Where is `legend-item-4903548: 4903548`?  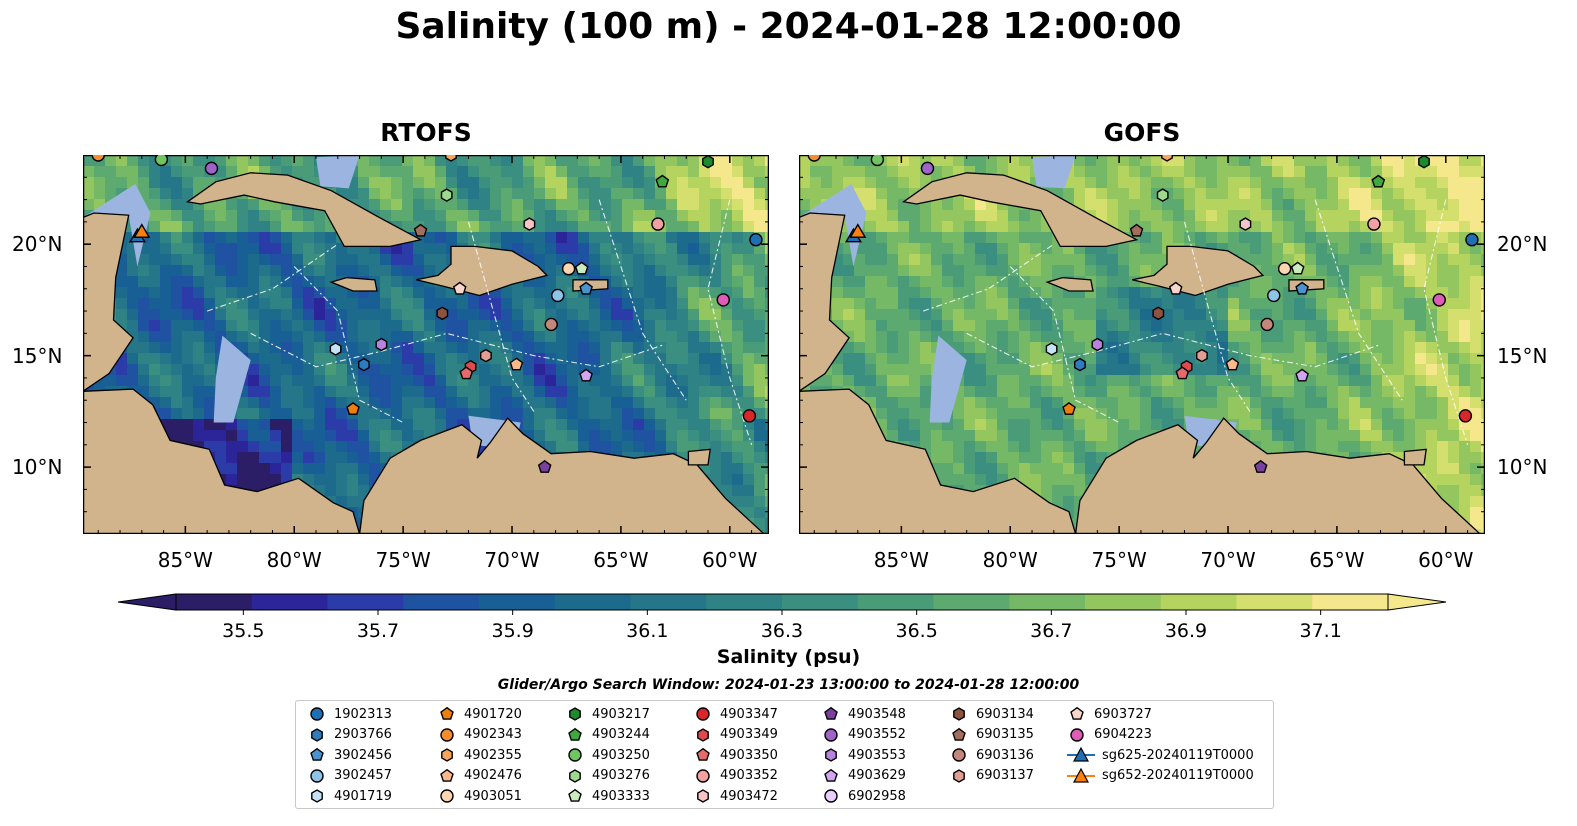 legend-item-4903548: 4903548 is located at coordinates (863, 714).